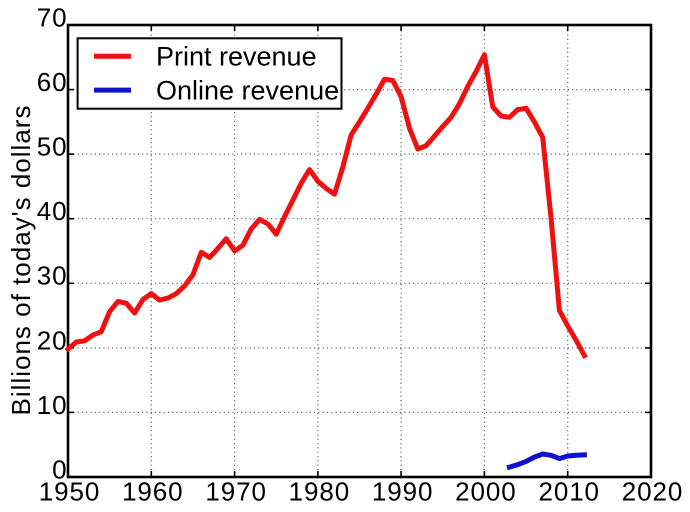 This screenshot has width=690, height=512. Describe the element at coordinates (568, 491) in the screenshot. I see `svg-text: 2010` at that location.